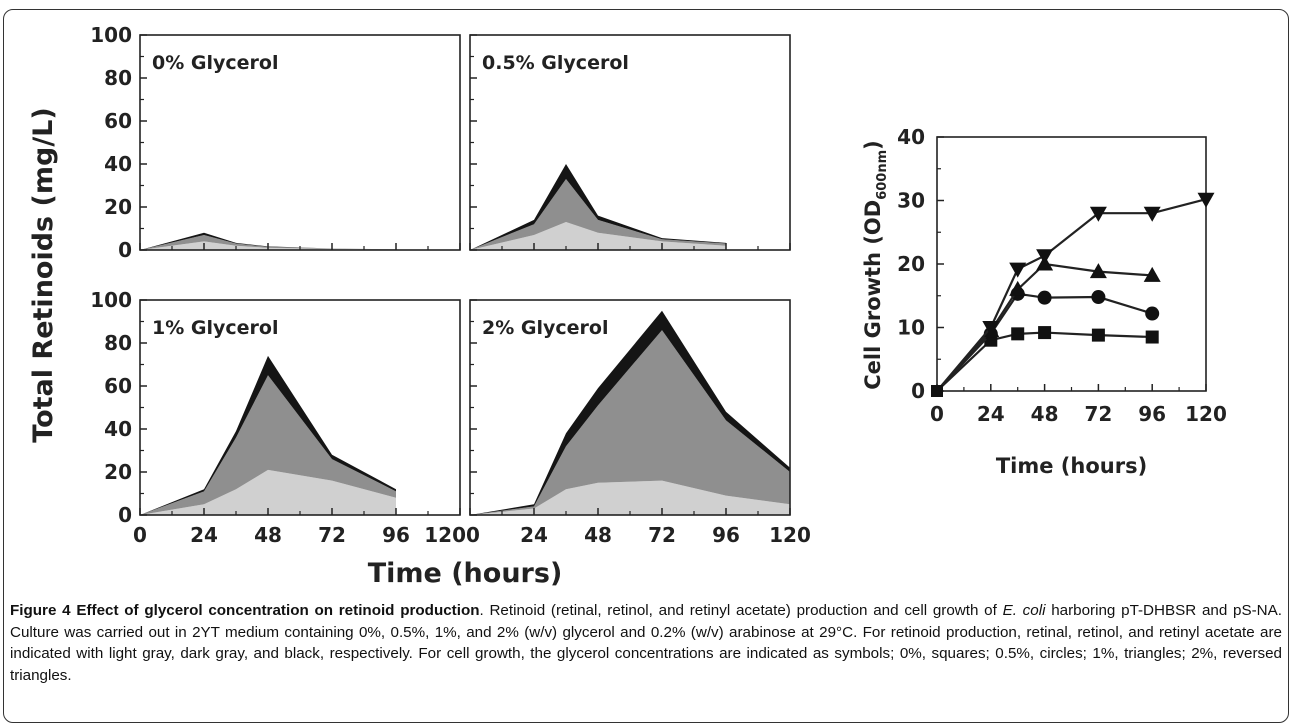 The width and height of the screenshot is (1293, 728). I want to click on series-reversed-triangle, so click(1075, 292).